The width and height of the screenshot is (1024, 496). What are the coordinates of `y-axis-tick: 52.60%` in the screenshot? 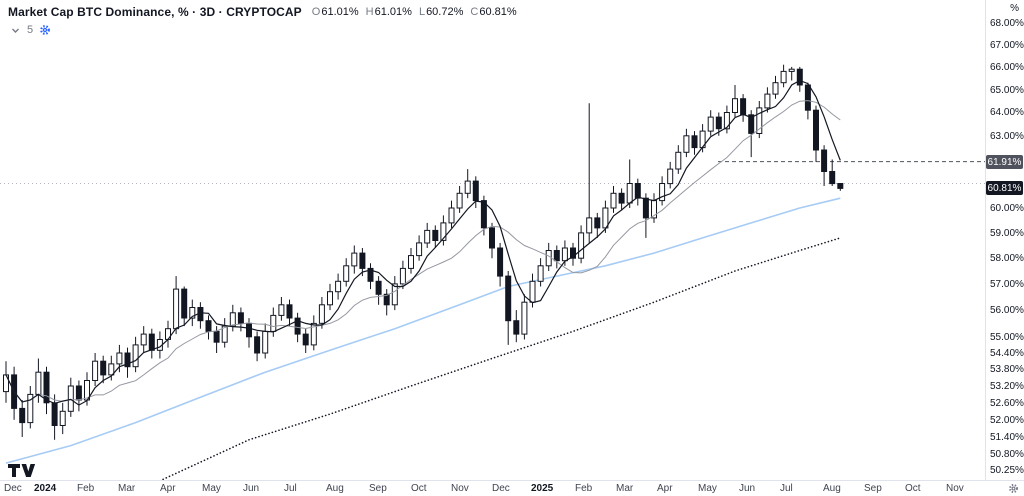 It's located at (1007, 403).